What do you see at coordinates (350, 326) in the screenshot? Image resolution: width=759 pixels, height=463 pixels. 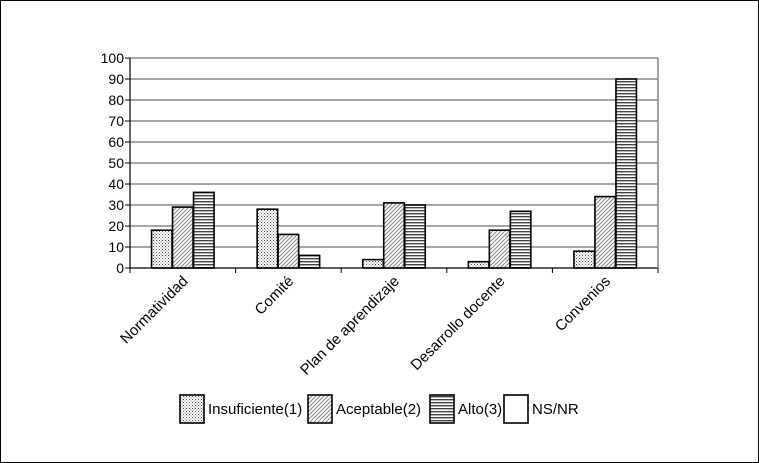 I see `x-category-label: Plan de aprendizaje` at bounding box center [350, 326].